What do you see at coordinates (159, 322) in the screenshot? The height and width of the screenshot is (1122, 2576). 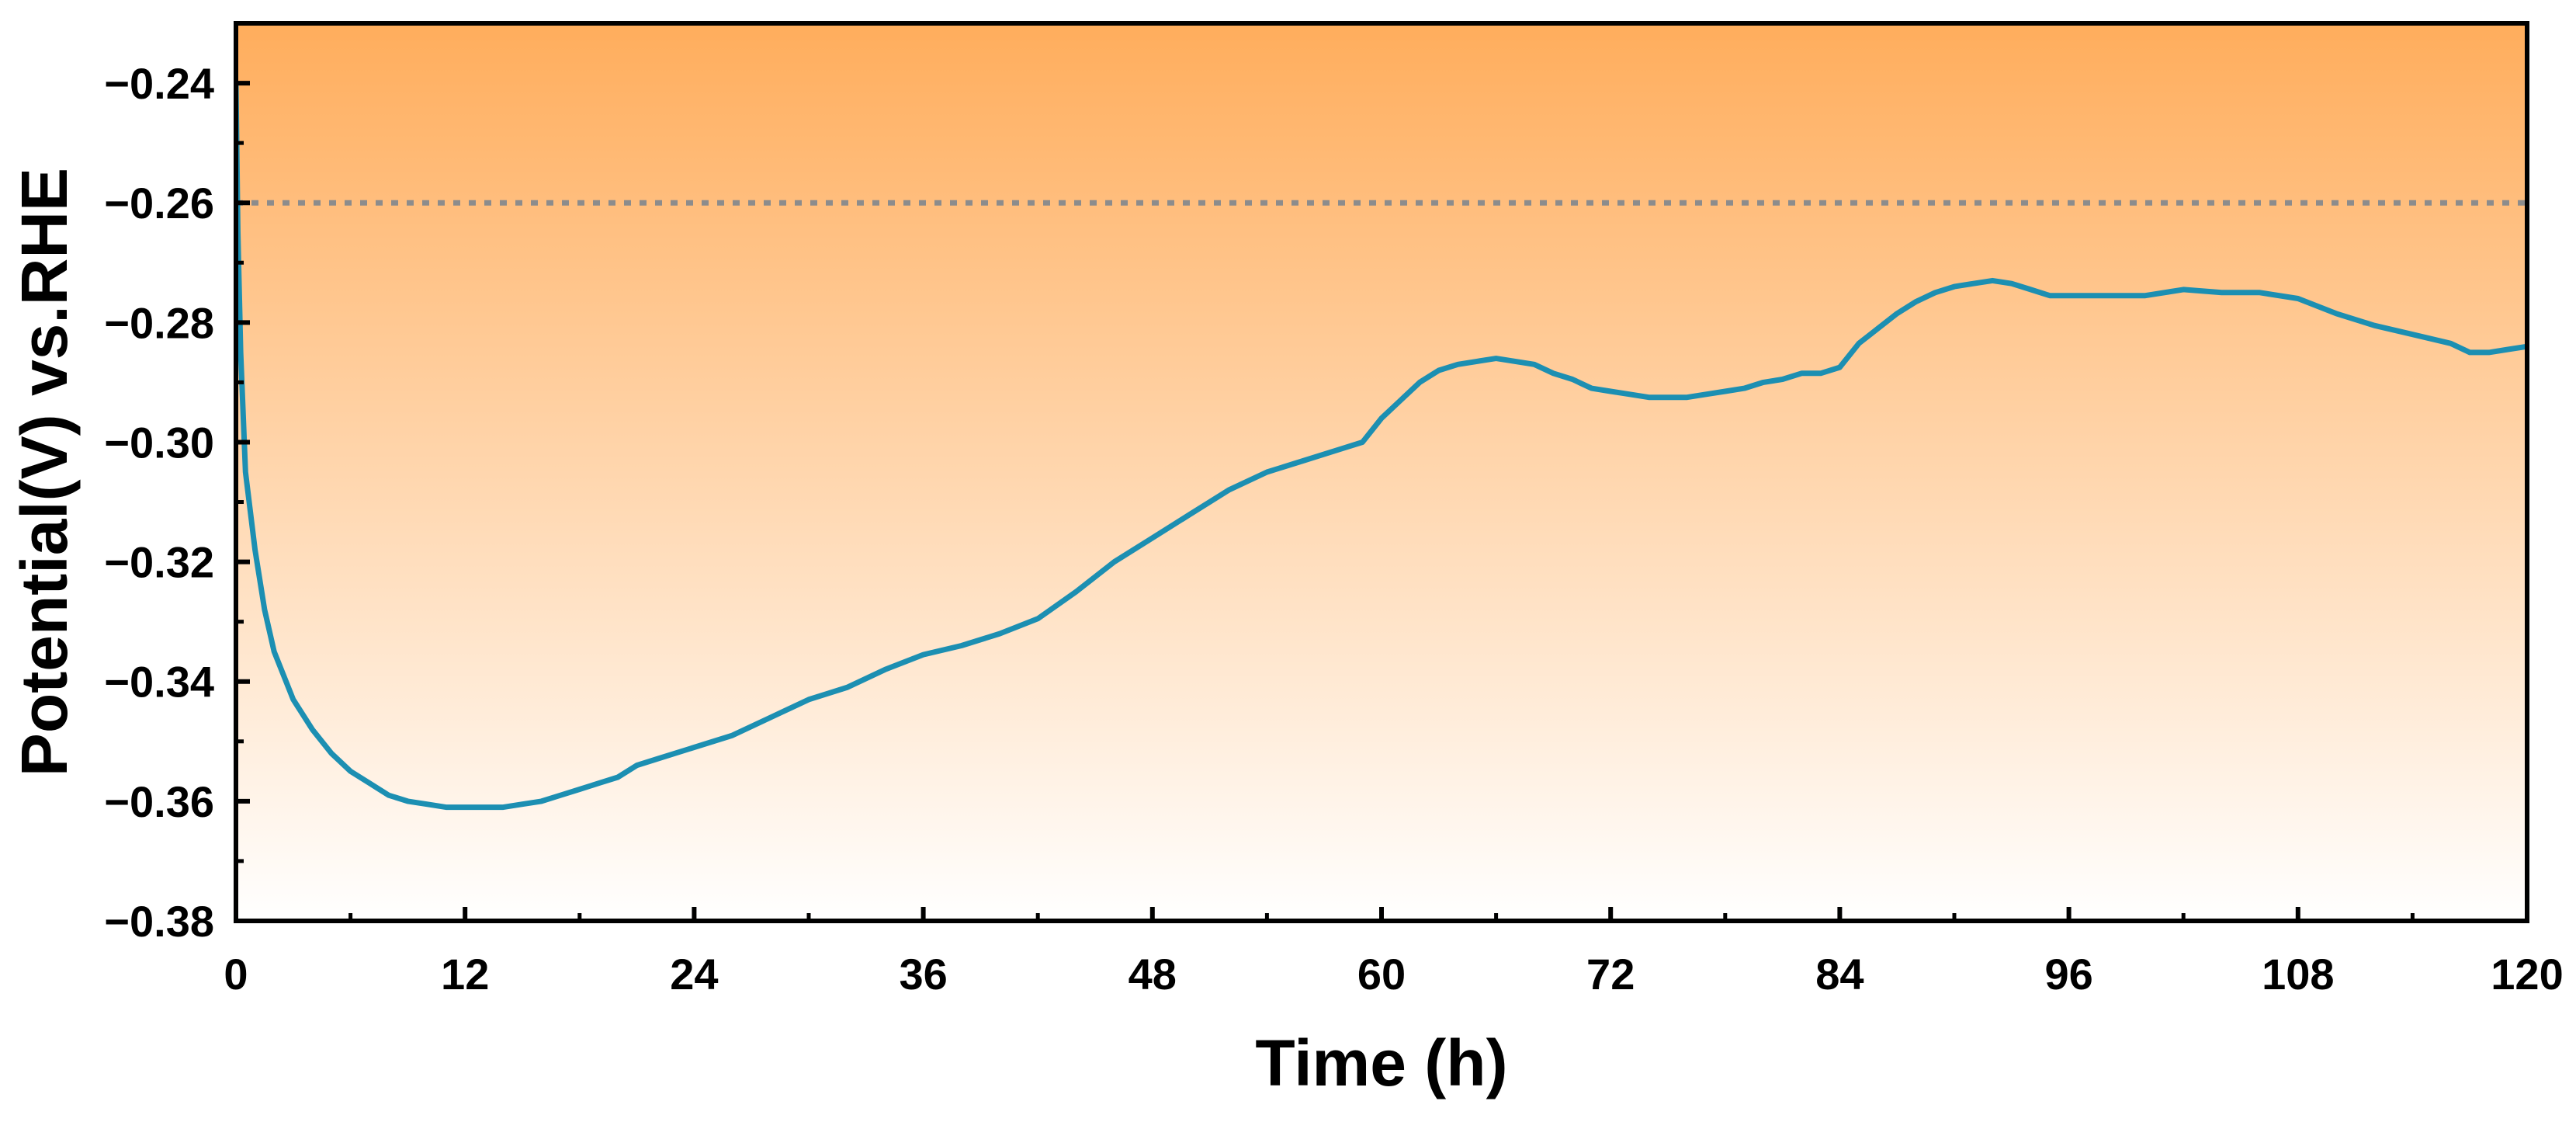 I see `y-tick-label: −0.28` at bounding box center [159, 322].